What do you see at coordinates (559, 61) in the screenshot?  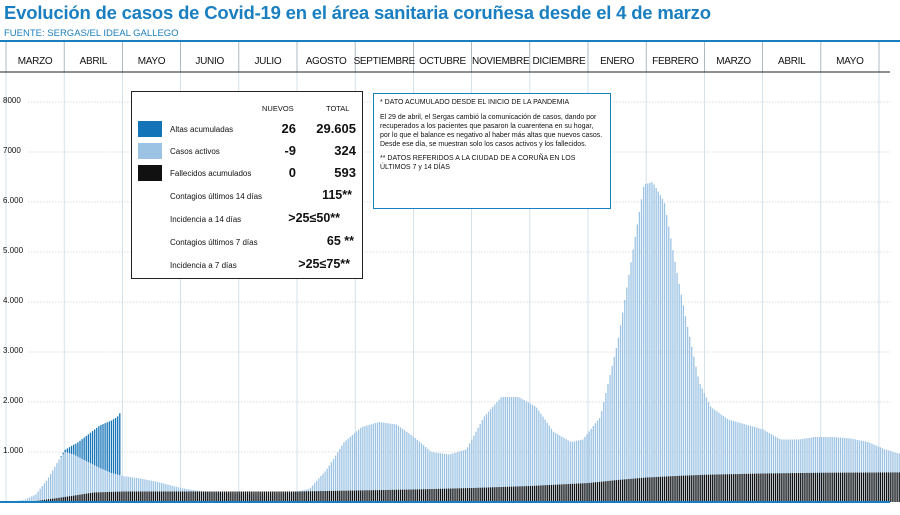 I see `month-label-9: DICIEMBRE` at bounding box center [559, 61].